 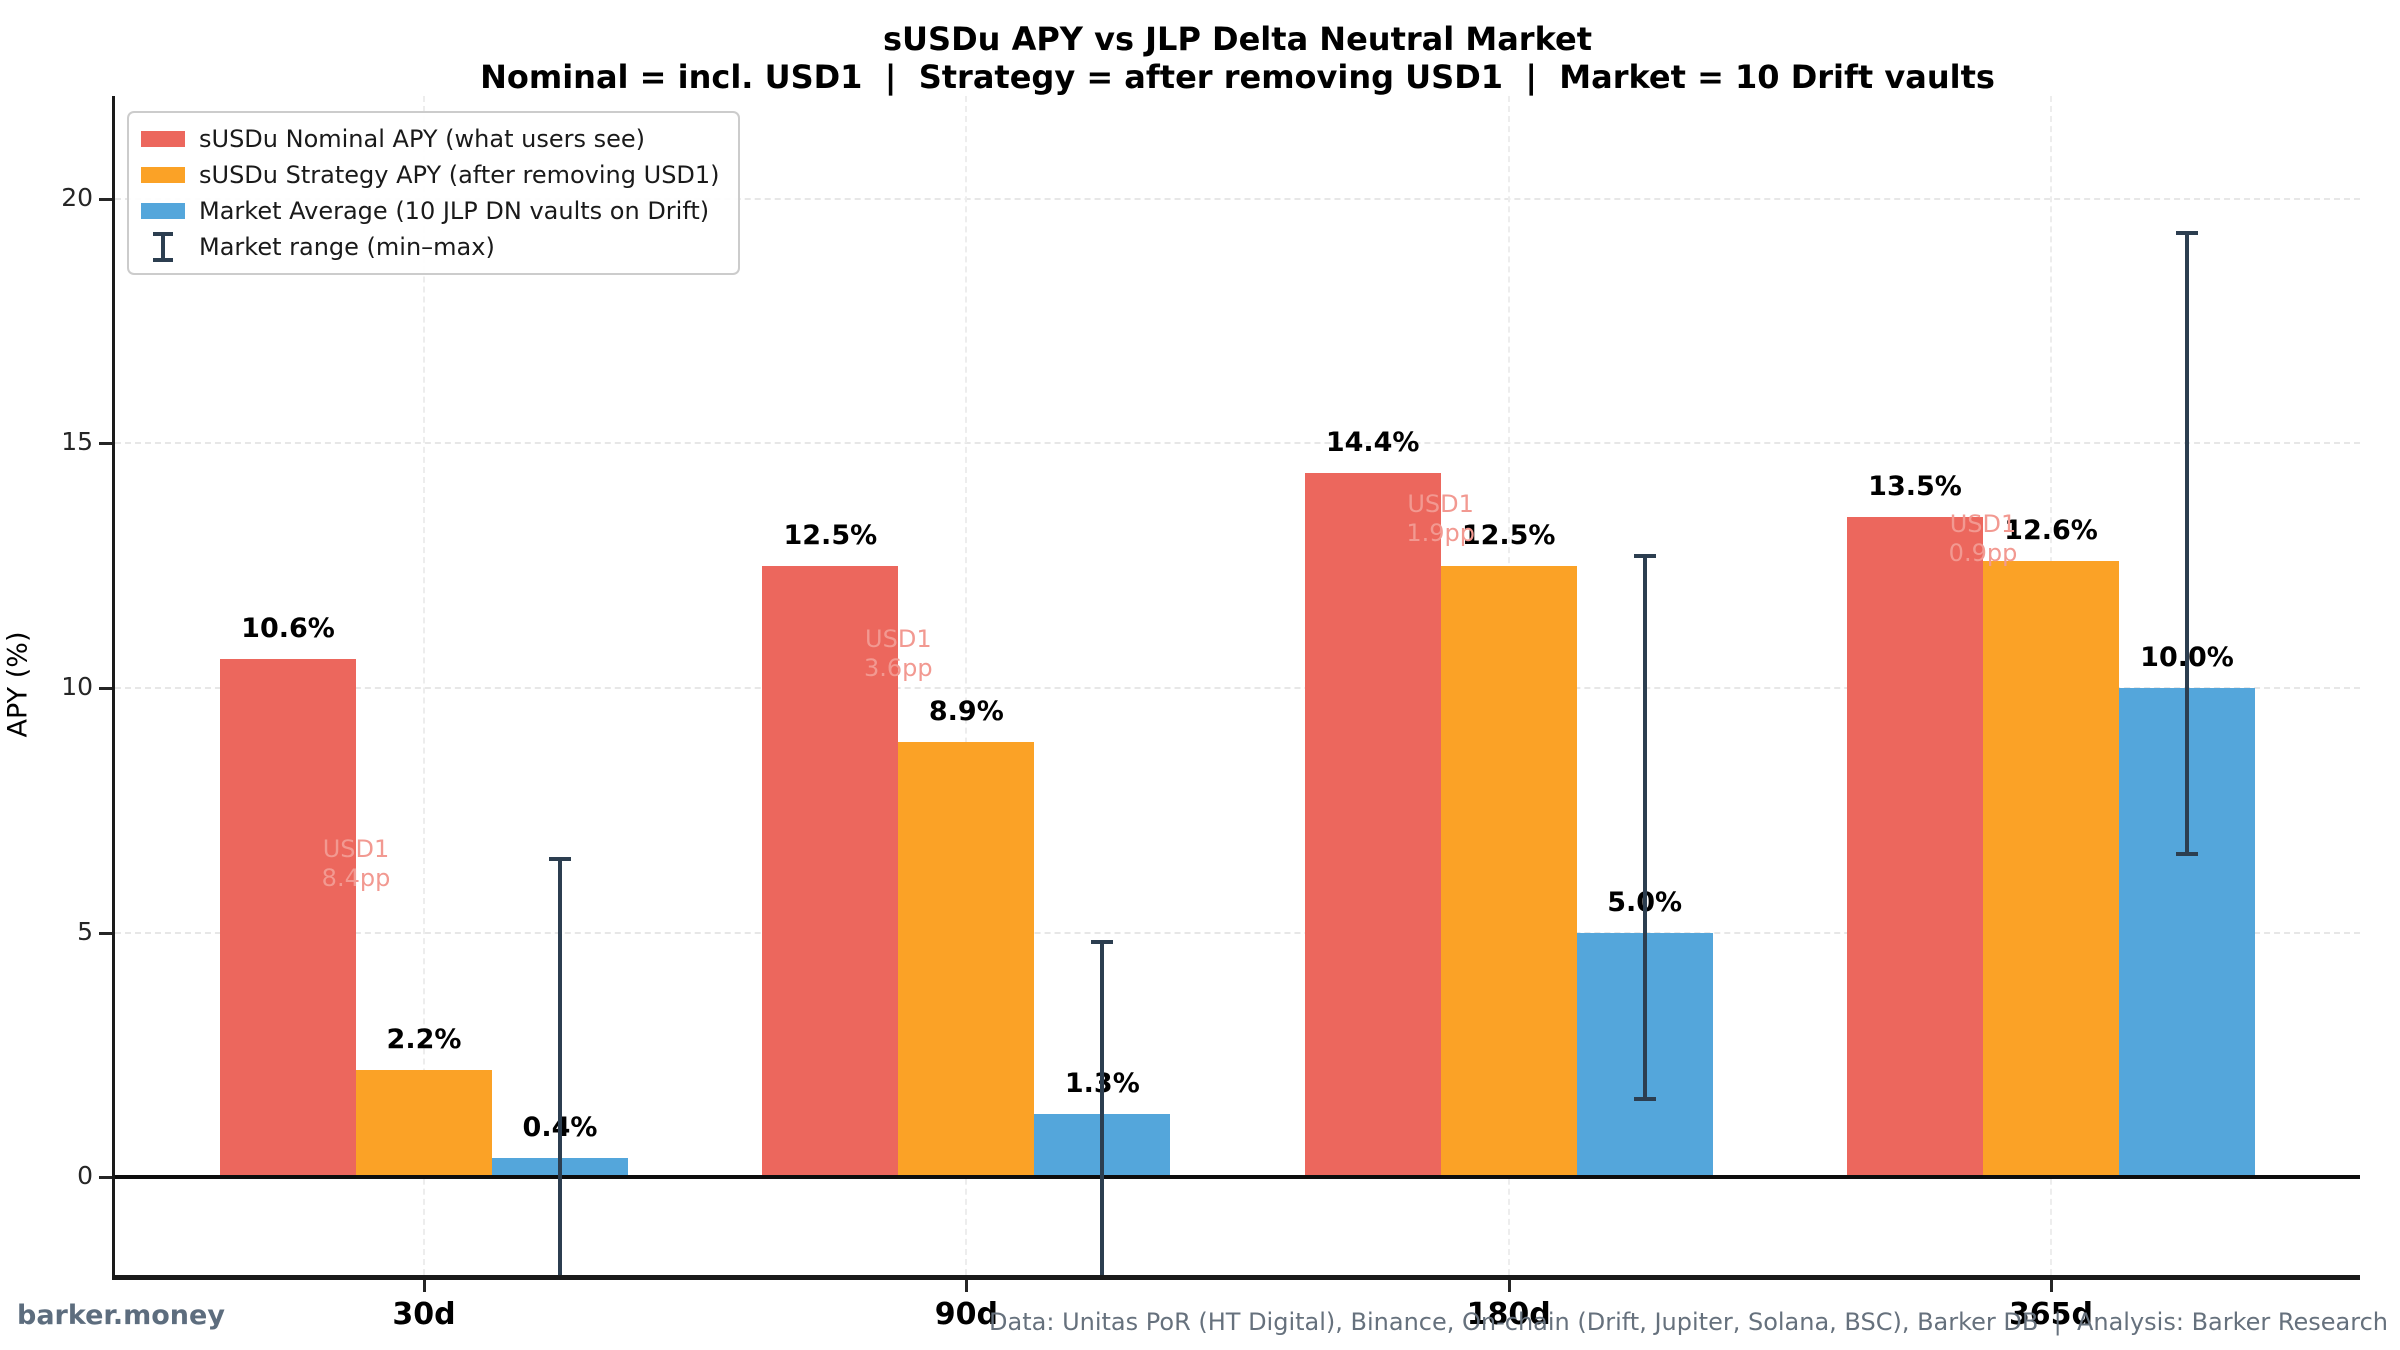 I want to click on bar-value-label: 2.2%, so click(x=424, y=1039).